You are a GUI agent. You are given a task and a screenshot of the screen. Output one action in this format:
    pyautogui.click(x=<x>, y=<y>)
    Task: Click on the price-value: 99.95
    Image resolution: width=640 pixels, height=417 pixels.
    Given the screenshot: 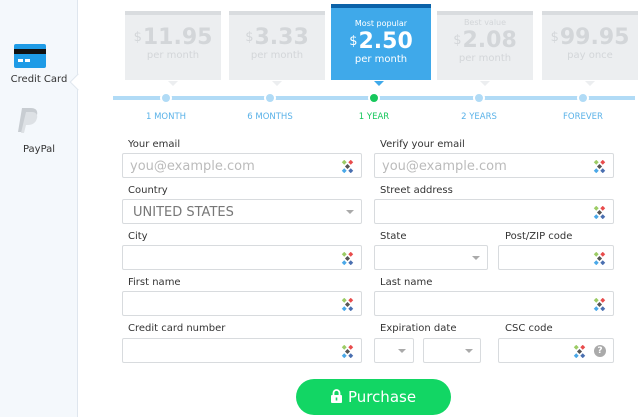 What is the action you would take?
    pyautogui.click(x=594, y=37)
    